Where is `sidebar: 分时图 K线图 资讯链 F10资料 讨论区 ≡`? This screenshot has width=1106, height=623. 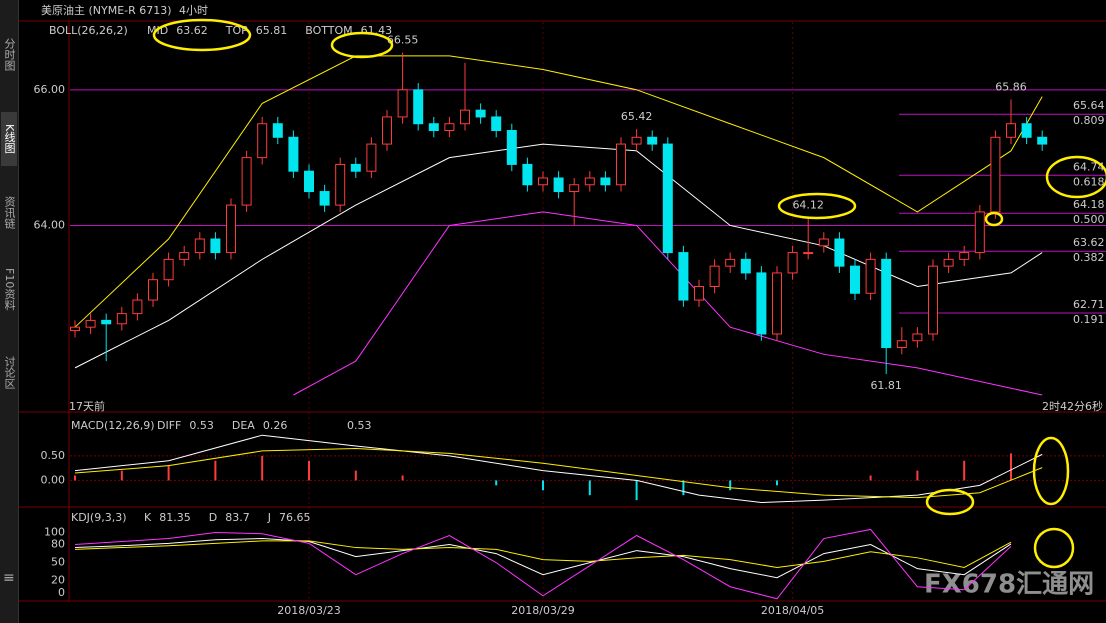
sidebar: 分时图 K线图 资讯链 F10资料 讨论区 ≡ is located at coordinates (9, 311).